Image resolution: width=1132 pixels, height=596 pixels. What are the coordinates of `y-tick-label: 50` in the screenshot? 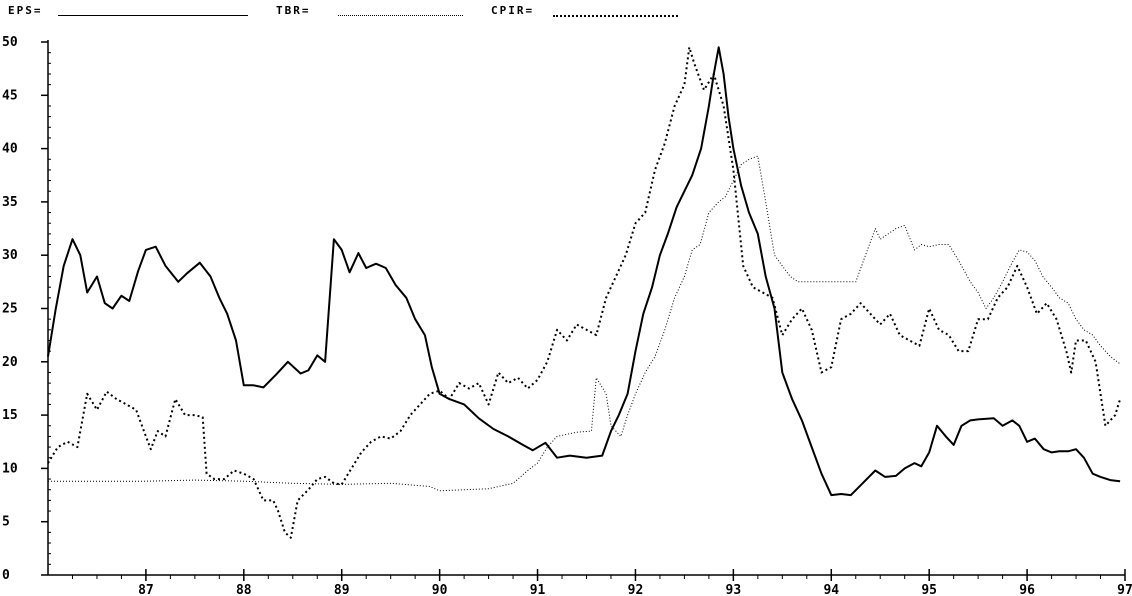 It's located at (10, 42).